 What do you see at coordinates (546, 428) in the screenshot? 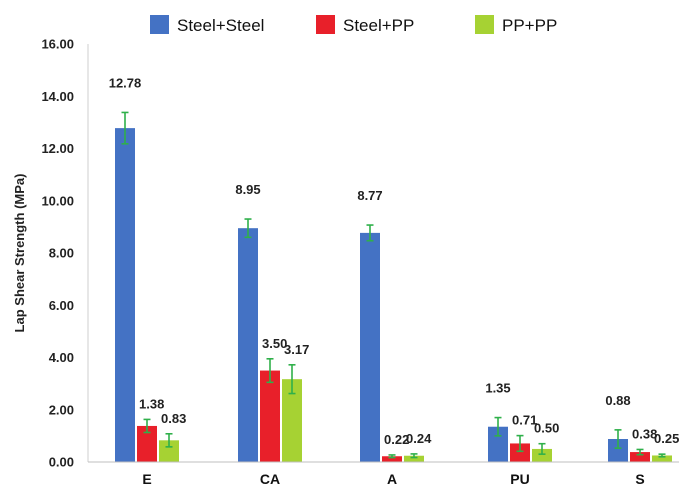
I see `data-label: 0.50` at bounding box center [546, 428].